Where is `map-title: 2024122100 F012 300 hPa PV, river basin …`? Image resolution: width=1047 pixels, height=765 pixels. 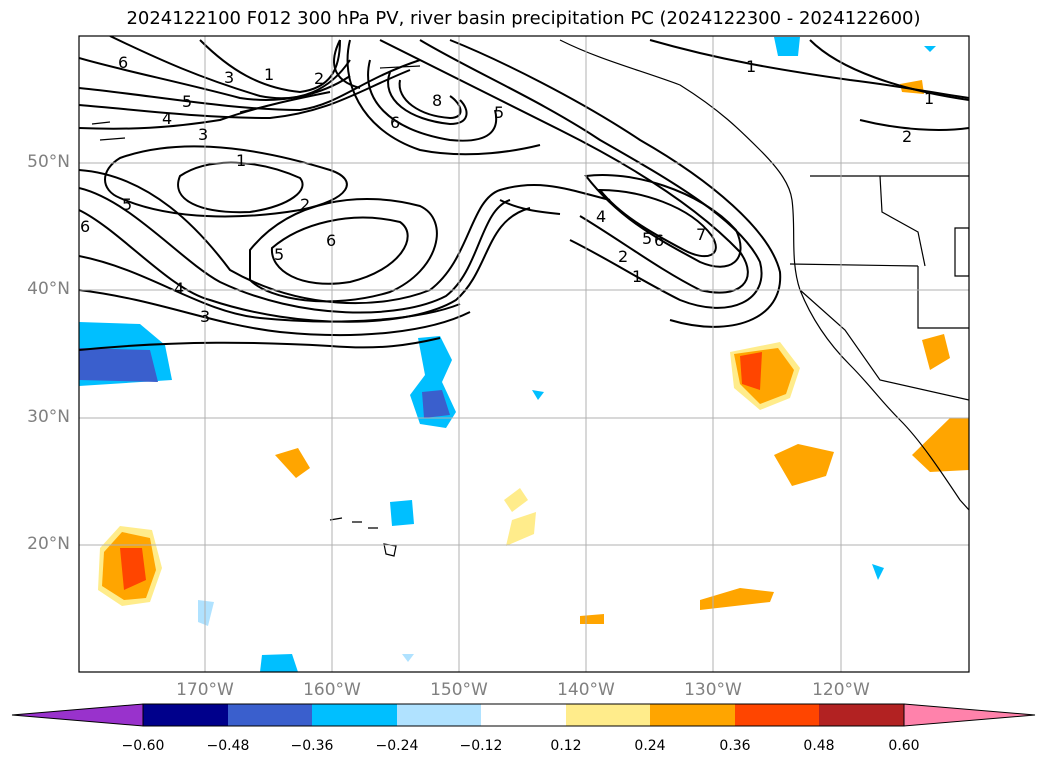 map-title: 2024122100 F012 300 hPa PV, river basin … is located at coordinates (523, 18).